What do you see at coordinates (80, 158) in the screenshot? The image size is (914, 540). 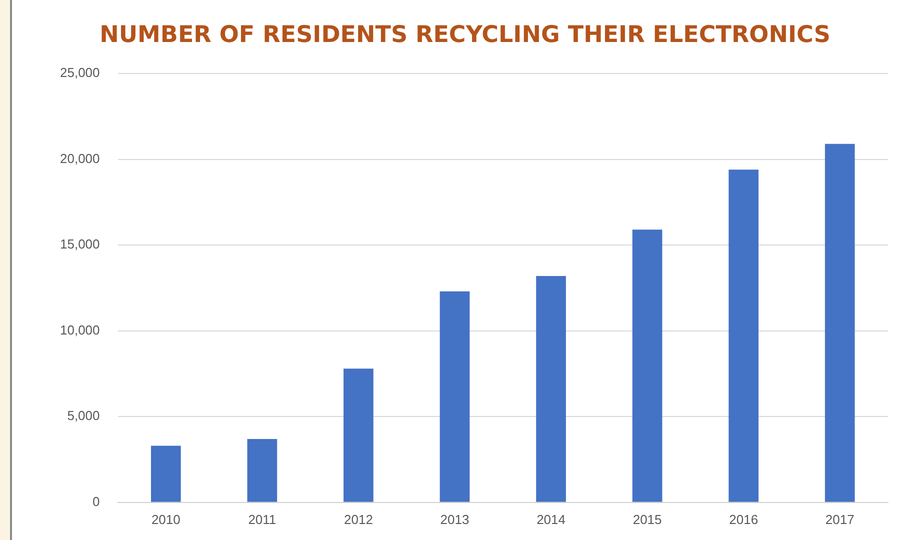 I see `y-tick-label: 20,000` at bounding box center [80, 158].